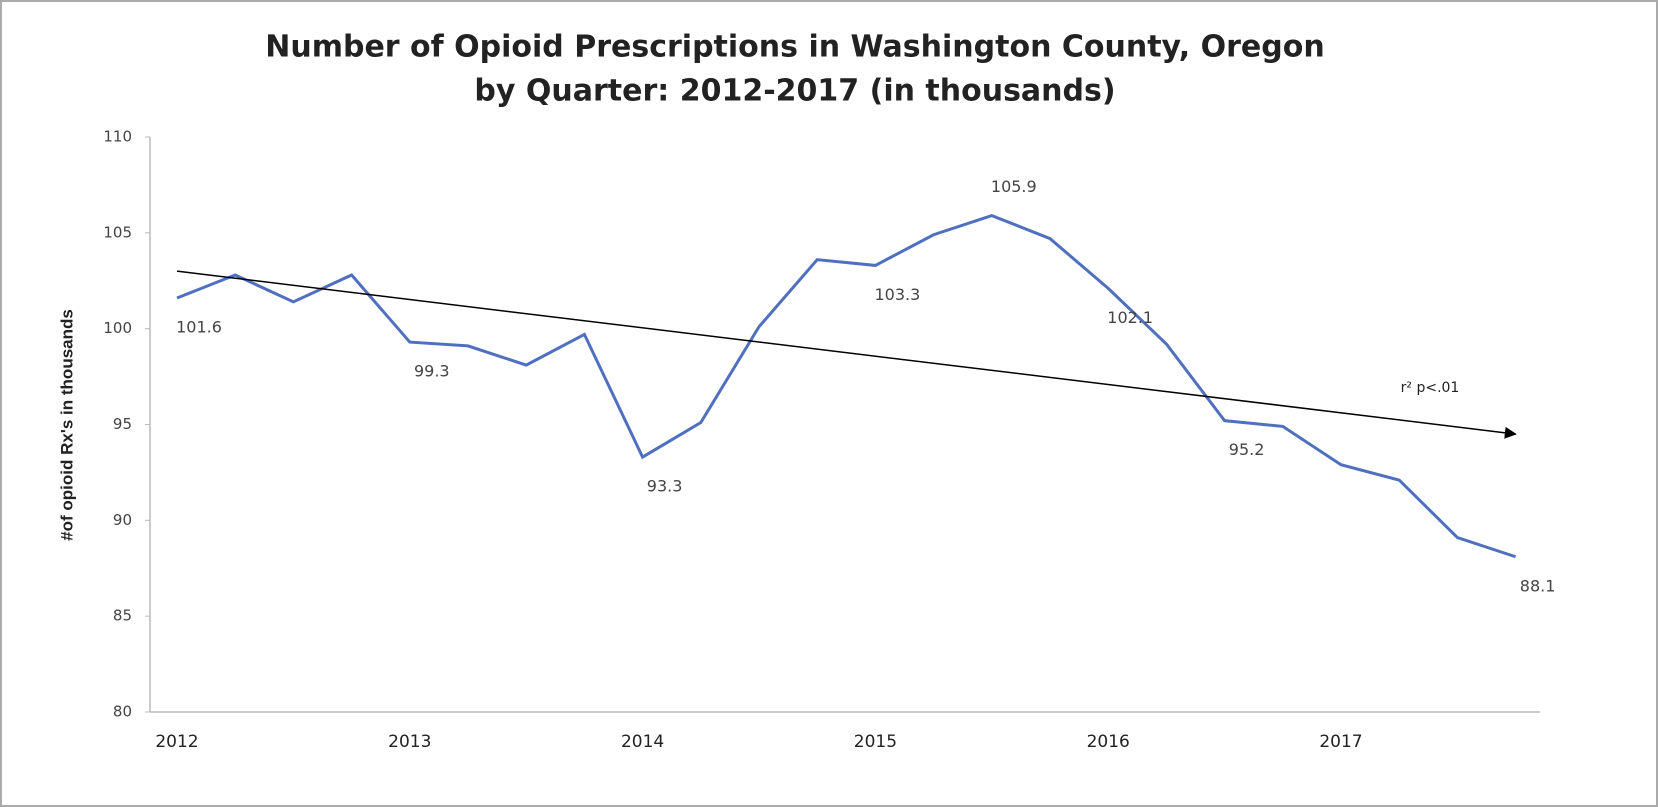 The image size is (1658, 807). I want to click on data-label: 103.3, so click(897, 294).